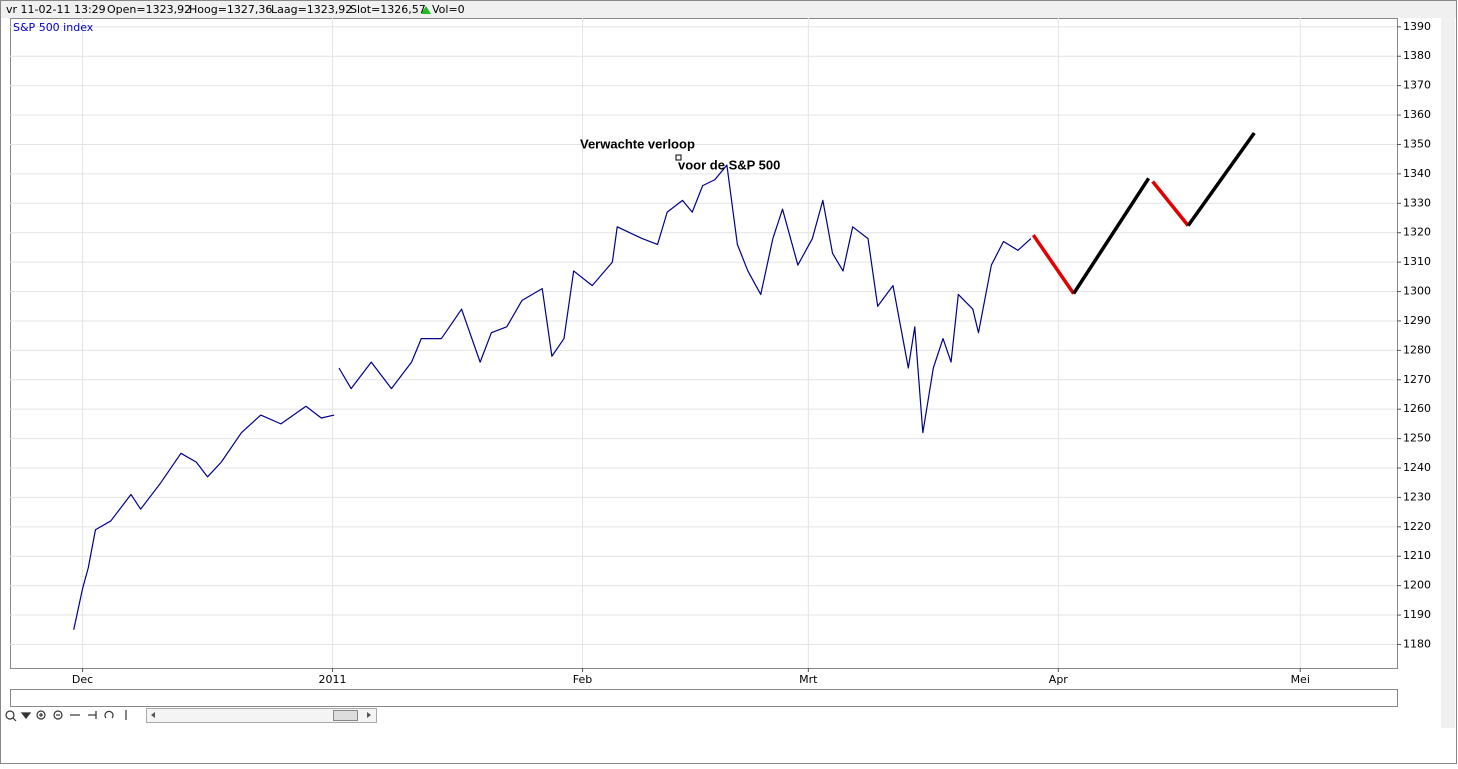 The width and height of the screenshot is (1458, 769). Describe the element at coordinates (1417, 496) in the screenshot. I see `y-tick-label: 1230` at that location.